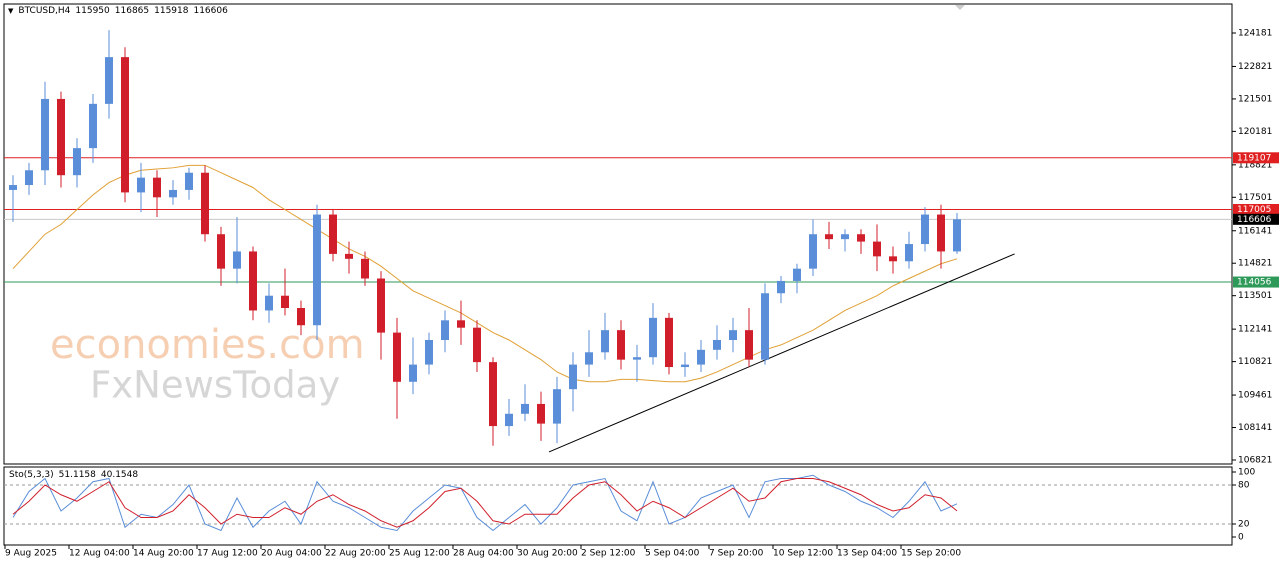  Describe the element at coordinates (1255, 264) in the screenshot. I see `y-tick-label: 114821` at that location.